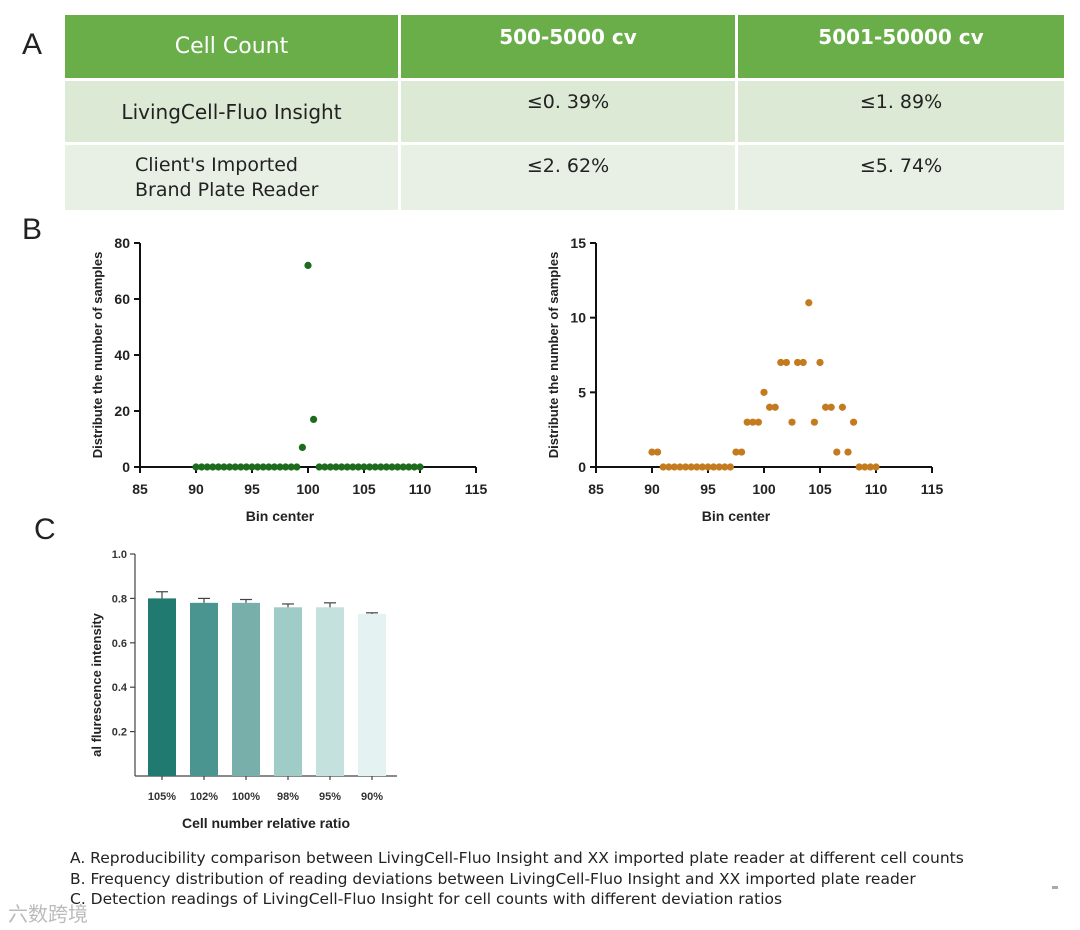 The height and width of the screenshot is (930, 1080). What do you see at coordinates (568, 111) in the screenshot?
I see `table-cell: ≤0. 39%` at bounding box center [568, 111].